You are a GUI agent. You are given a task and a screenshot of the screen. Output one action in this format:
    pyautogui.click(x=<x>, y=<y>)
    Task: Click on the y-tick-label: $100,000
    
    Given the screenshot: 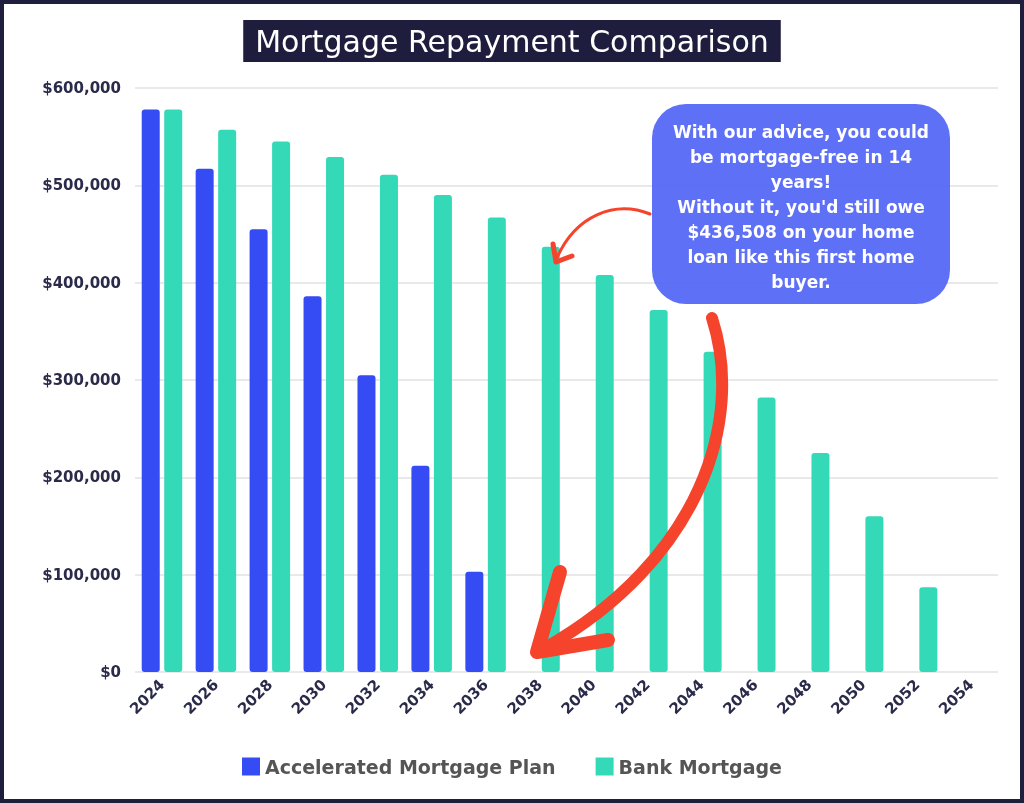 What is the action you would take?
    pyautogui.click(x=81, y=574)
    